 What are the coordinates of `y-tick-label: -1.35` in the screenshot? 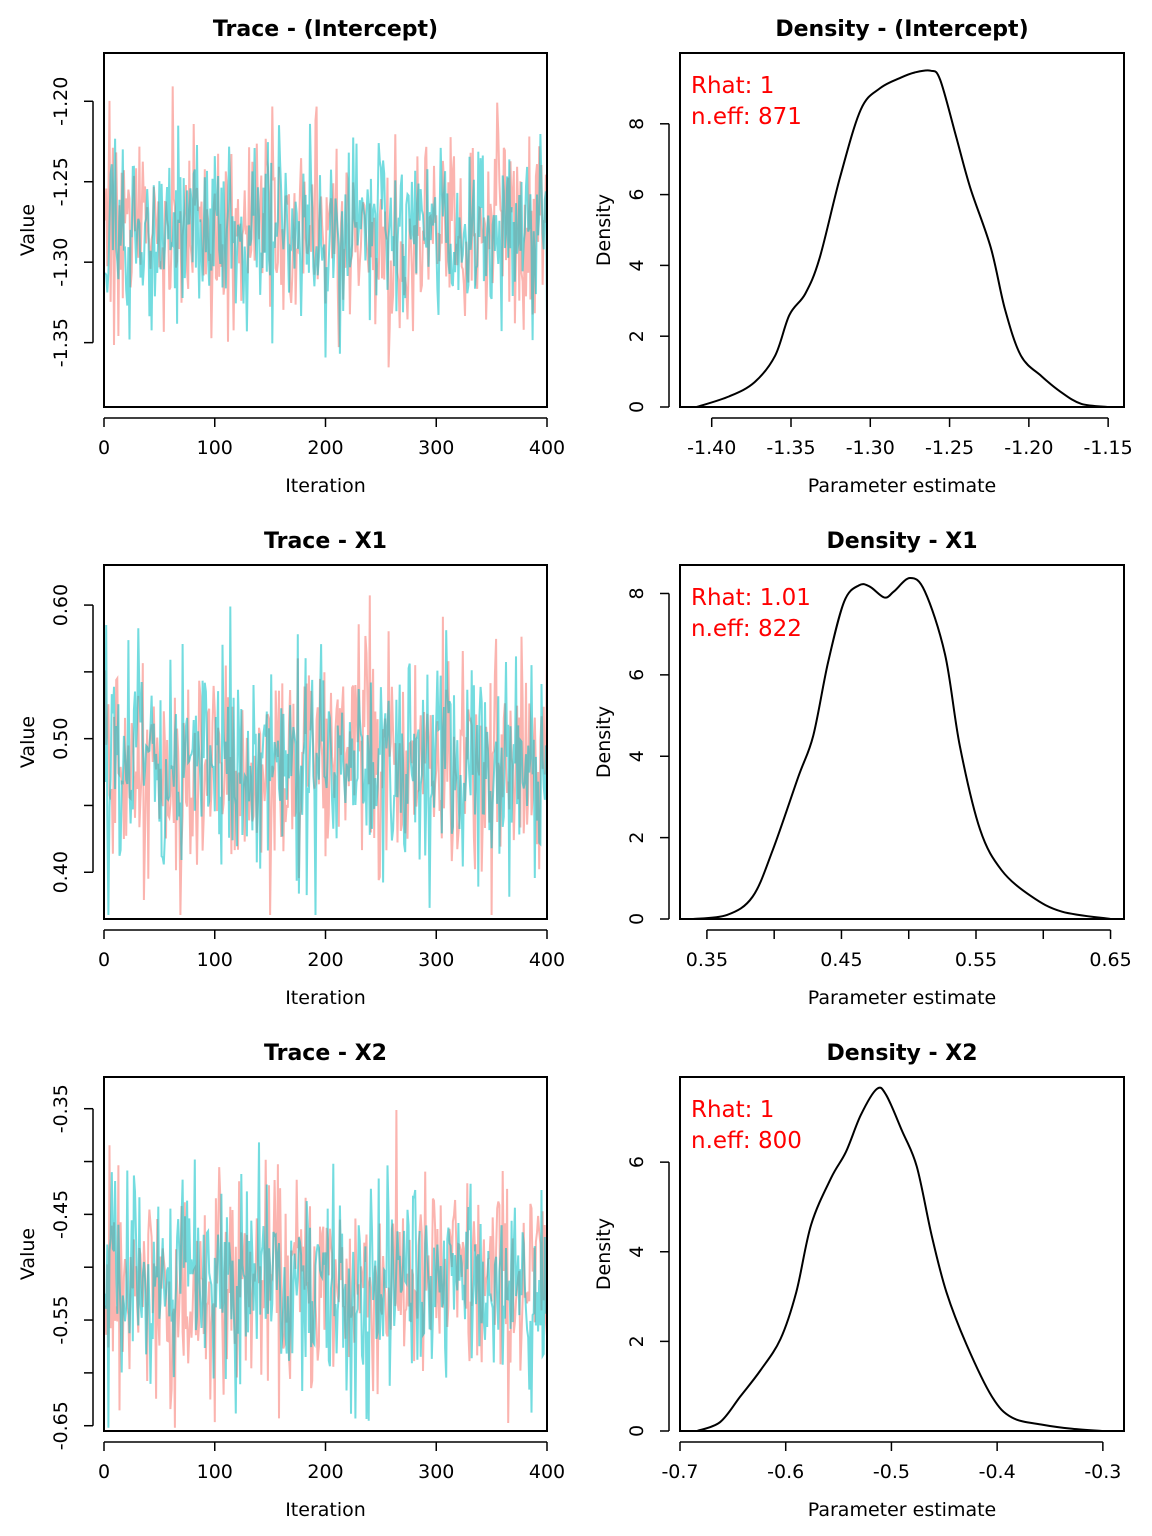 It's located at (61, 342).